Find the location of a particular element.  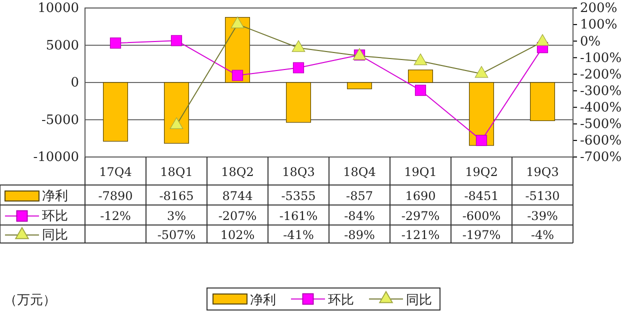

data-label: -84% is located at coordinates (359, 216).